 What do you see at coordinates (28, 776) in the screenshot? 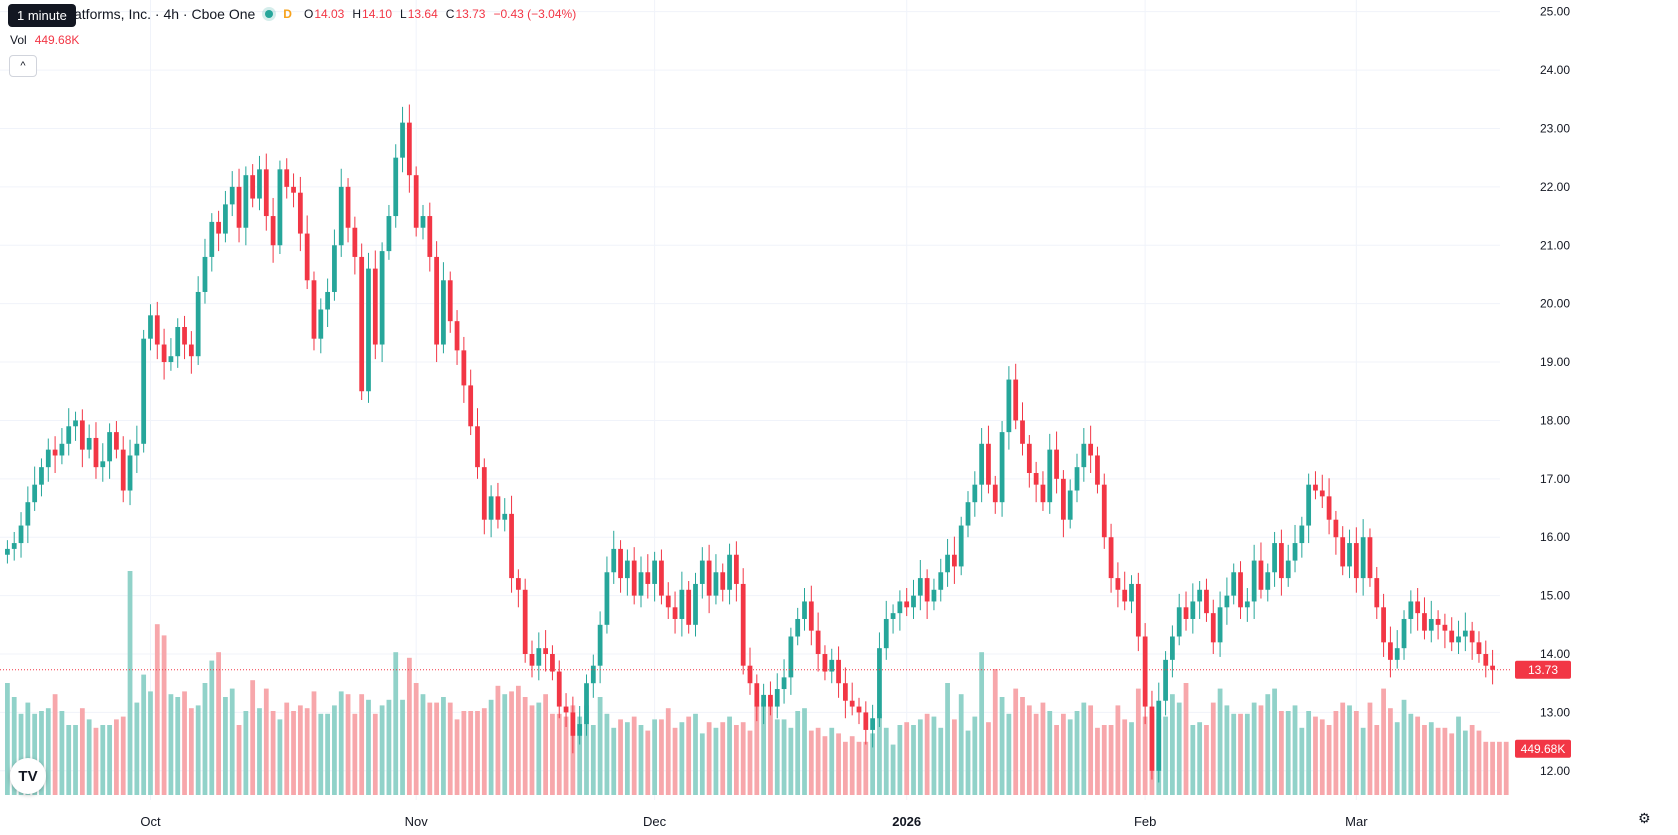
I see `tradingview-logo: TV` at bounding box center [28, 776].